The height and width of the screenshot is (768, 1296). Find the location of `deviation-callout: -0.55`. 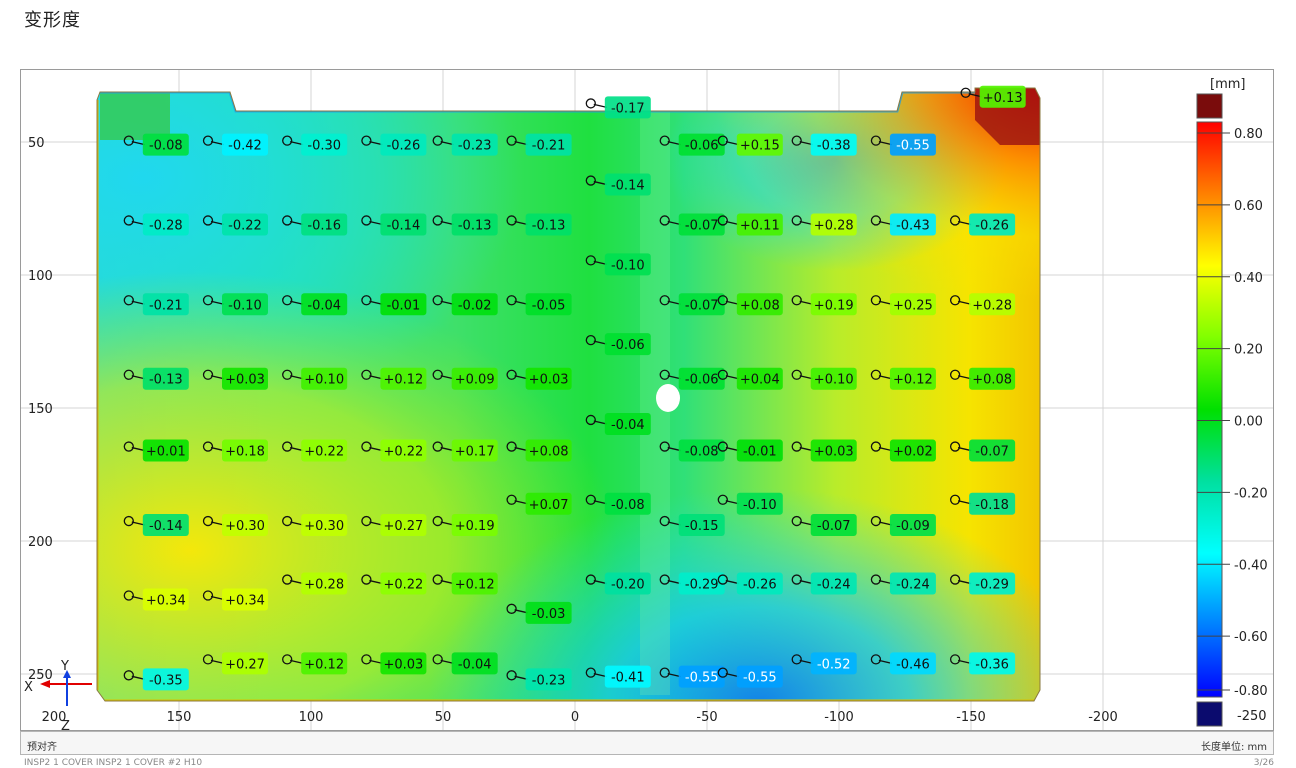

deviation-callout: -0.55 is located at coordinates (750, 676).